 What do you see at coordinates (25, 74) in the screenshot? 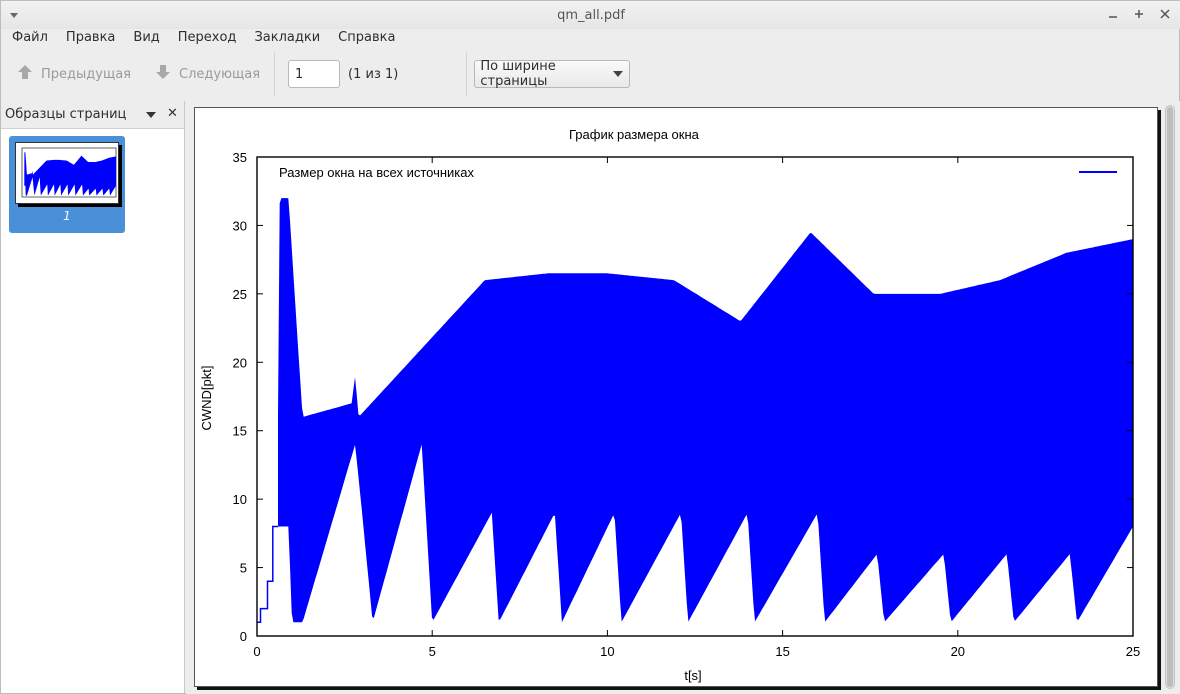
I see `arrow-up-icon` at bounding box center [25, 74].